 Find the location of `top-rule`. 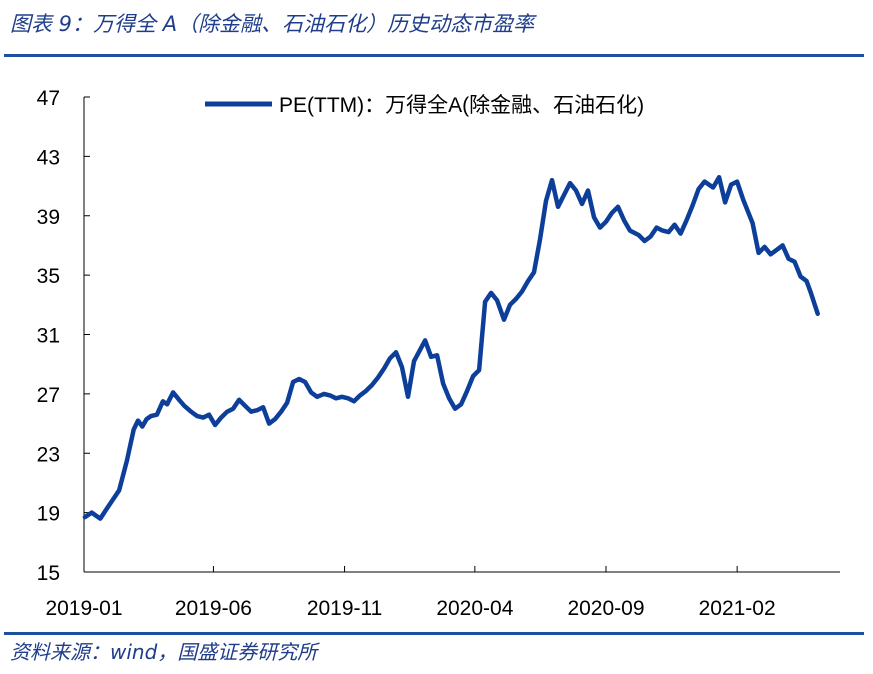

top-rule is located at coordinates (434, 55).